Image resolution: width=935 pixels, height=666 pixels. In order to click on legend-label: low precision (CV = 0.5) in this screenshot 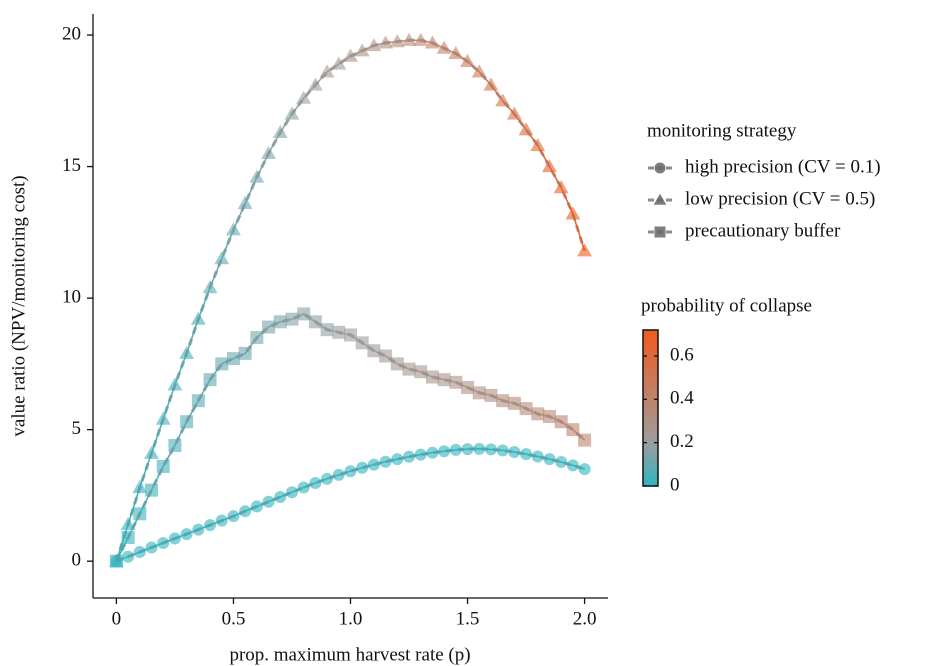, I will do `click(780, 198)`.